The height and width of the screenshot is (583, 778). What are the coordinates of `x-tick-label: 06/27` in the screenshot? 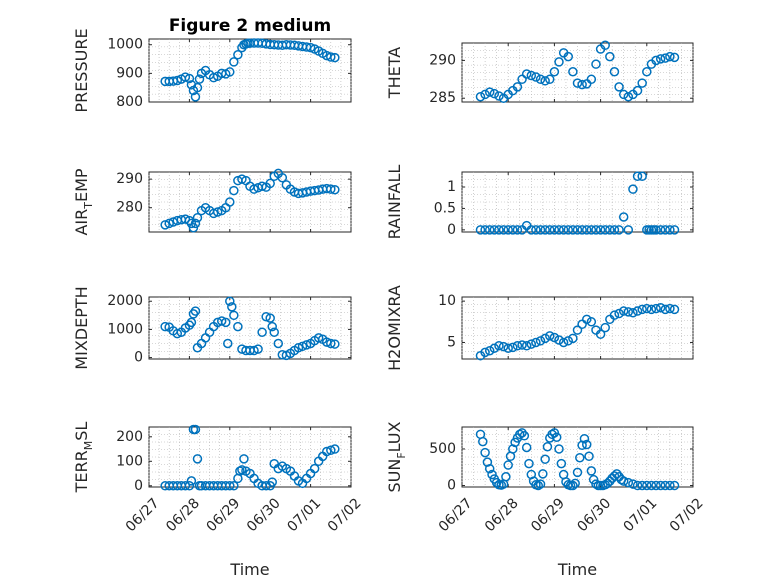 It's located at (456, 515).